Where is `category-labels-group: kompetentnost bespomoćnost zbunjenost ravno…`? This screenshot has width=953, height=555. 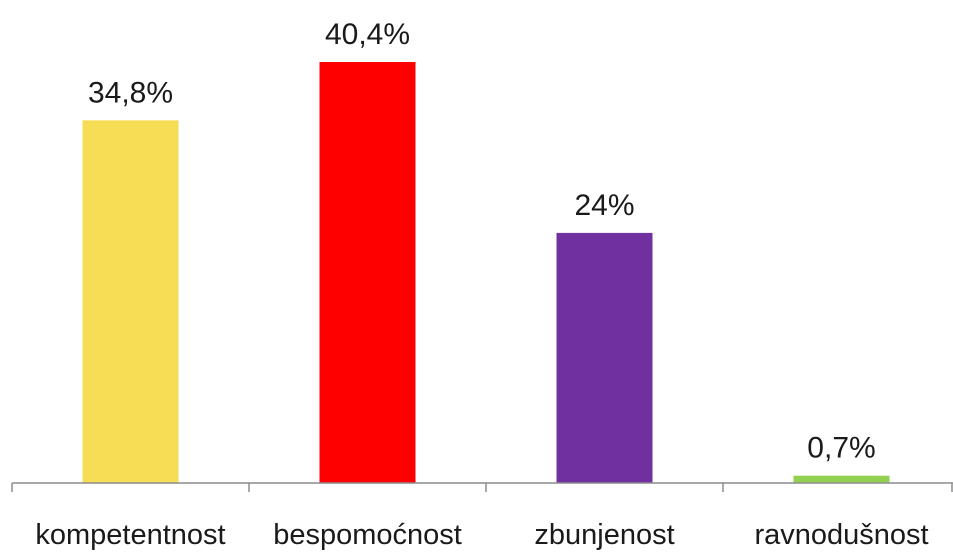 category-labels-group: kompetentnost bespomoćnost zbunjenost ravno… is located at coordinates (481, 535).